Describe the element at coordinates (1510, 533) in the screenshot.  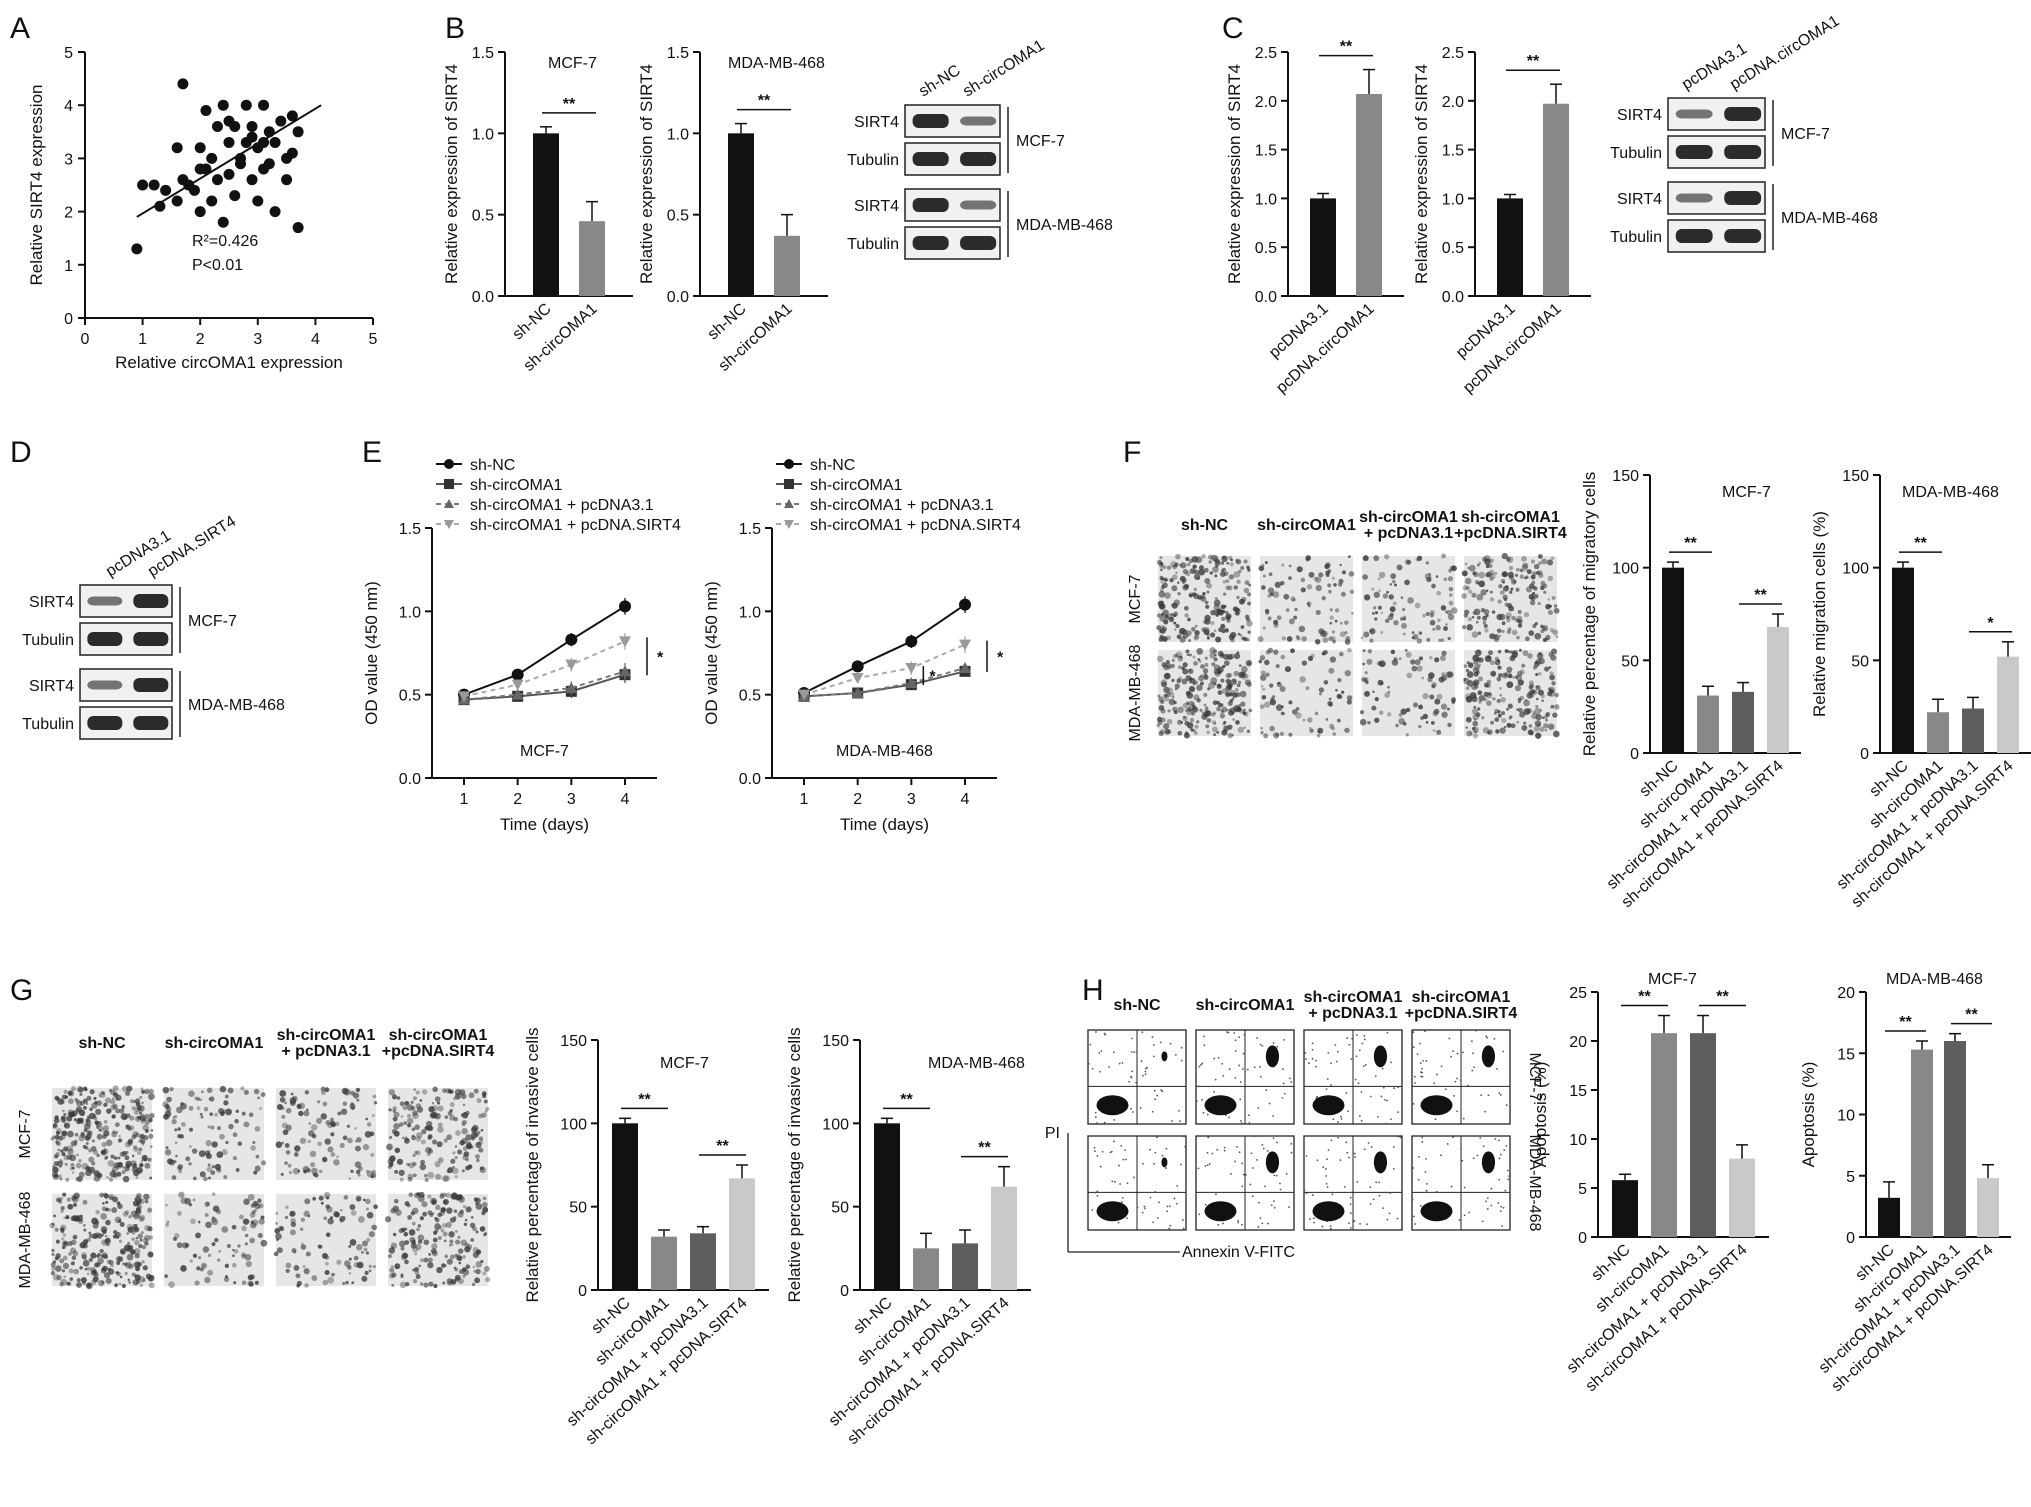
I see `micrograph-column-label: +pcDNA.SIRT4` at that location.